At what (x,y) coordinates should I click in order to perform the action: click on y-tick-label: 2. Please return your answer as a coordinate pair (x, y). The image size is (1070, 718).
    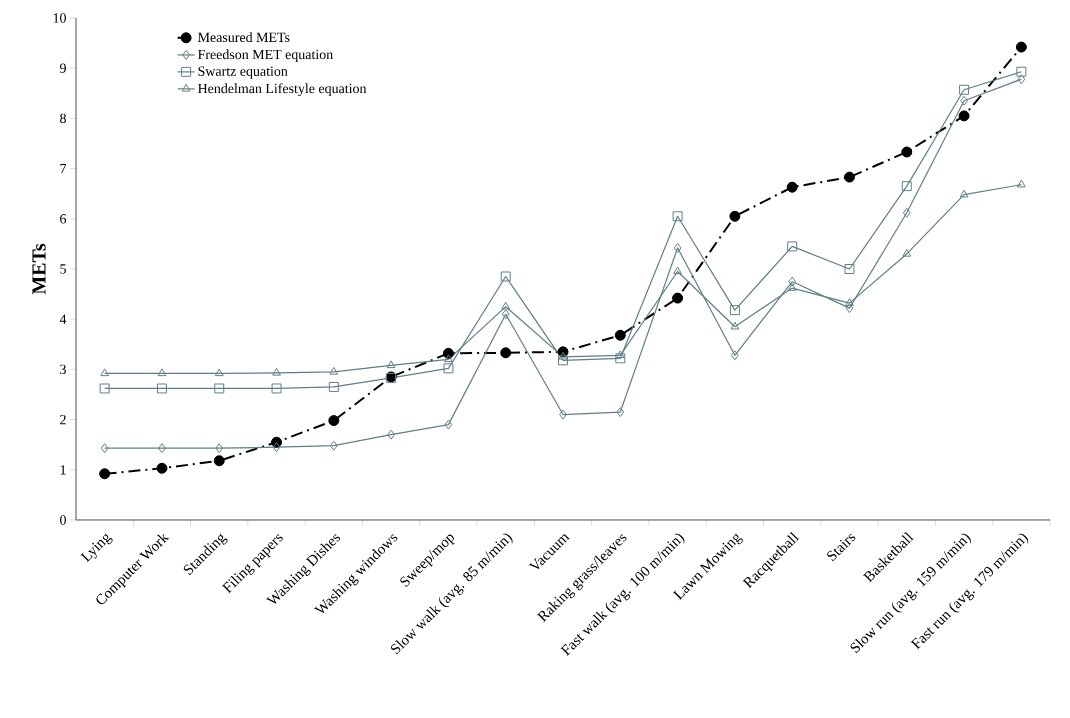
    Looking at the image, I should click on (63, 419).